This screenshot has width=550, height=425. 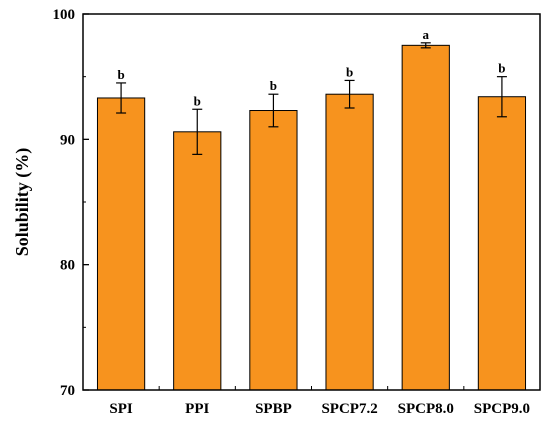 What do you see at coordinates (426, 409) in the screenshot?
I see `x-tick-label: SPCP8.0` at bounding box center [426, 409].